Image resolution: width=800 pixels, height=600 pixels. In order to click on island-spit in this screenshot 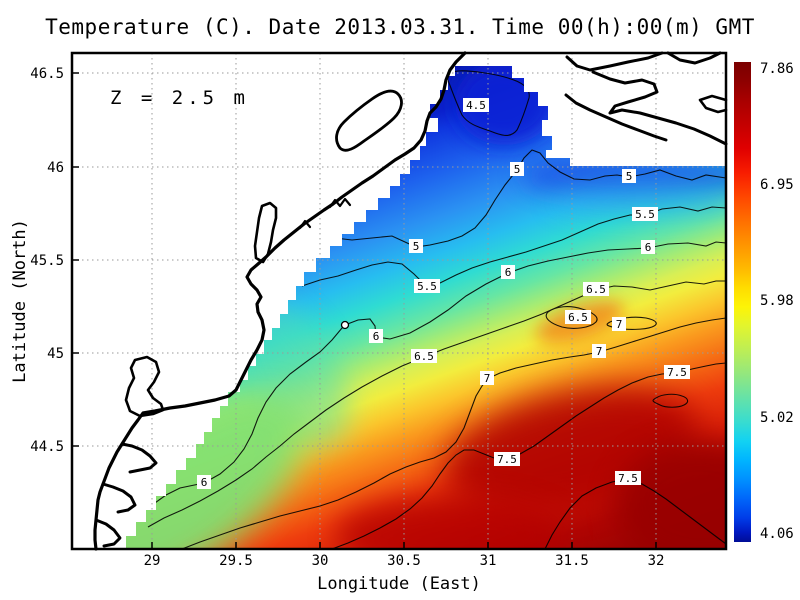, I will do `click(369, 120)`.